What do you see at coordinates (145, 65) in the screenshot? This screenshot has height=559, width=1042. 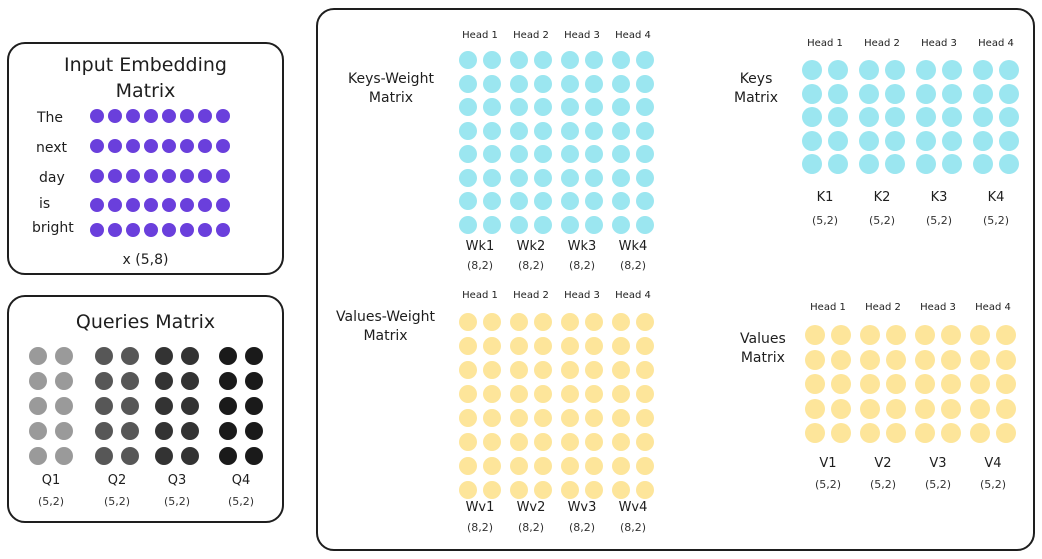 I see `input-embedding-title-line1: Input Embedding` at bounding box center [145, 65].